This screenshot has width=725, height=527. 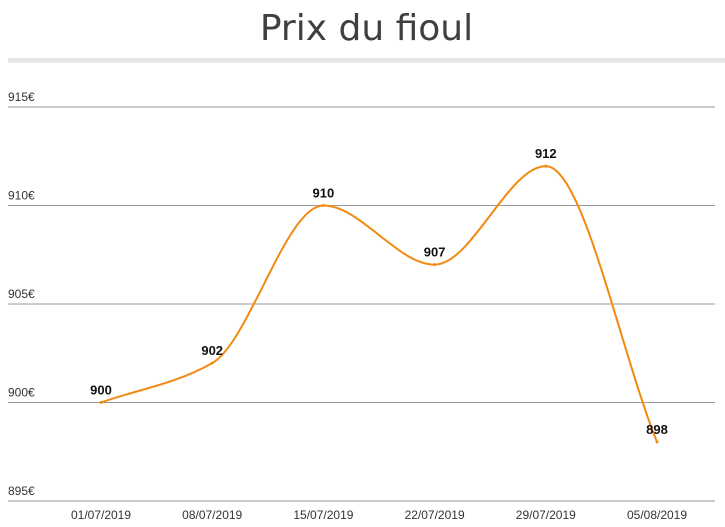 What do you see at coordinates (366, 28) in the screenshot?
I see `chart-title: Prix du fioul` at bounding box center [366, 28].